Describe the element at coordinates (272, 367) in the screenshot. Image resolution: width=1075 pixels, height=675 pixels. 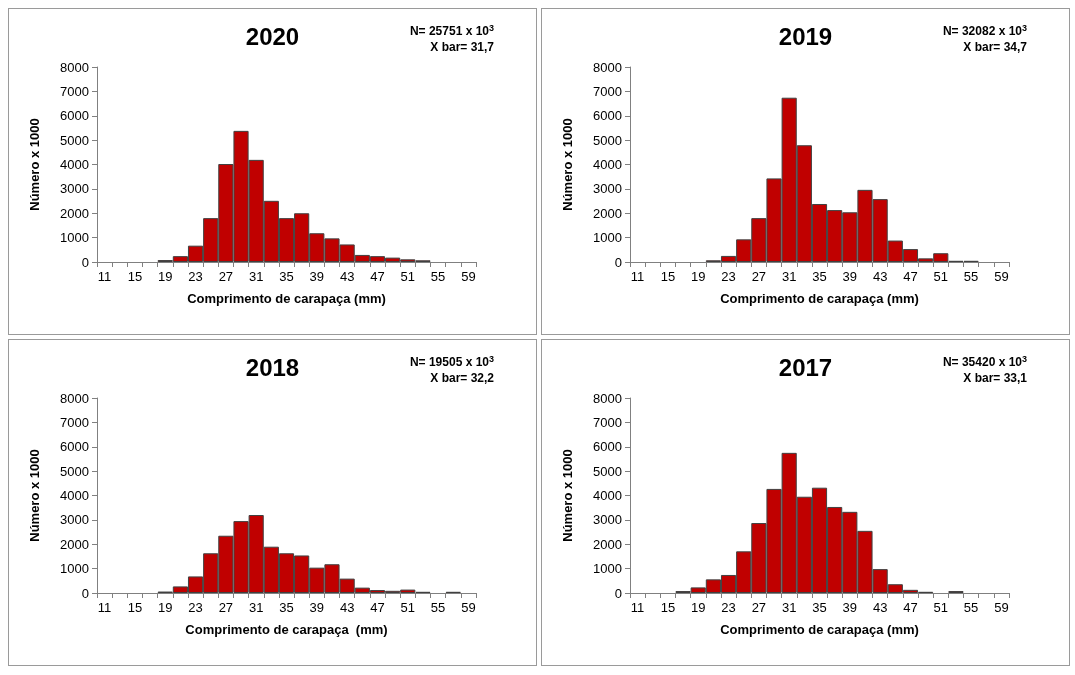
I see `chart-title: 2018` at that location.